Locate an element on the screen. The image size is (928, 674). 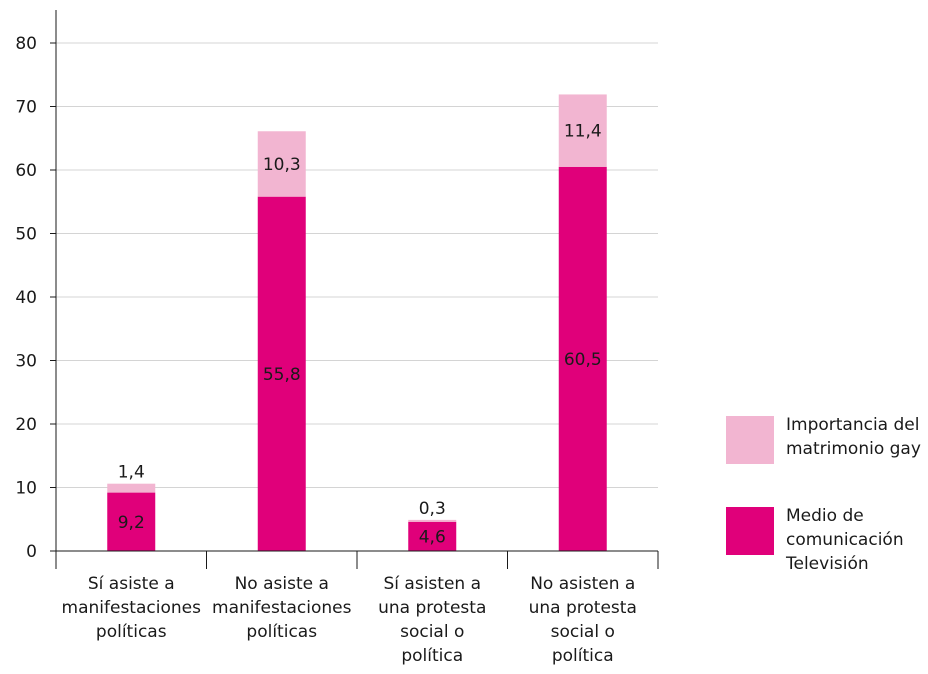
x-tick-label: No asisten a is located at coordinates (582, 584).